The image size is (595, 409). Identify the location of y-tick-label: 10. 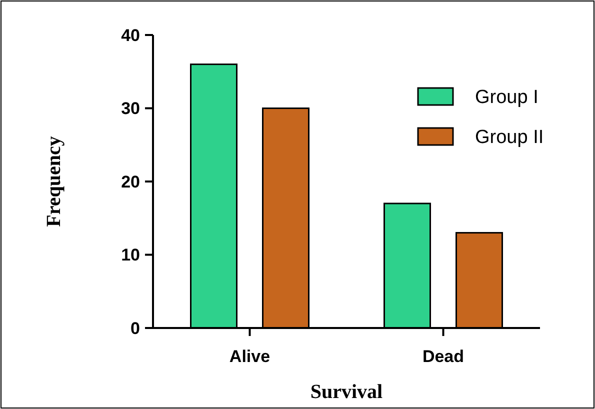
(130, 255).